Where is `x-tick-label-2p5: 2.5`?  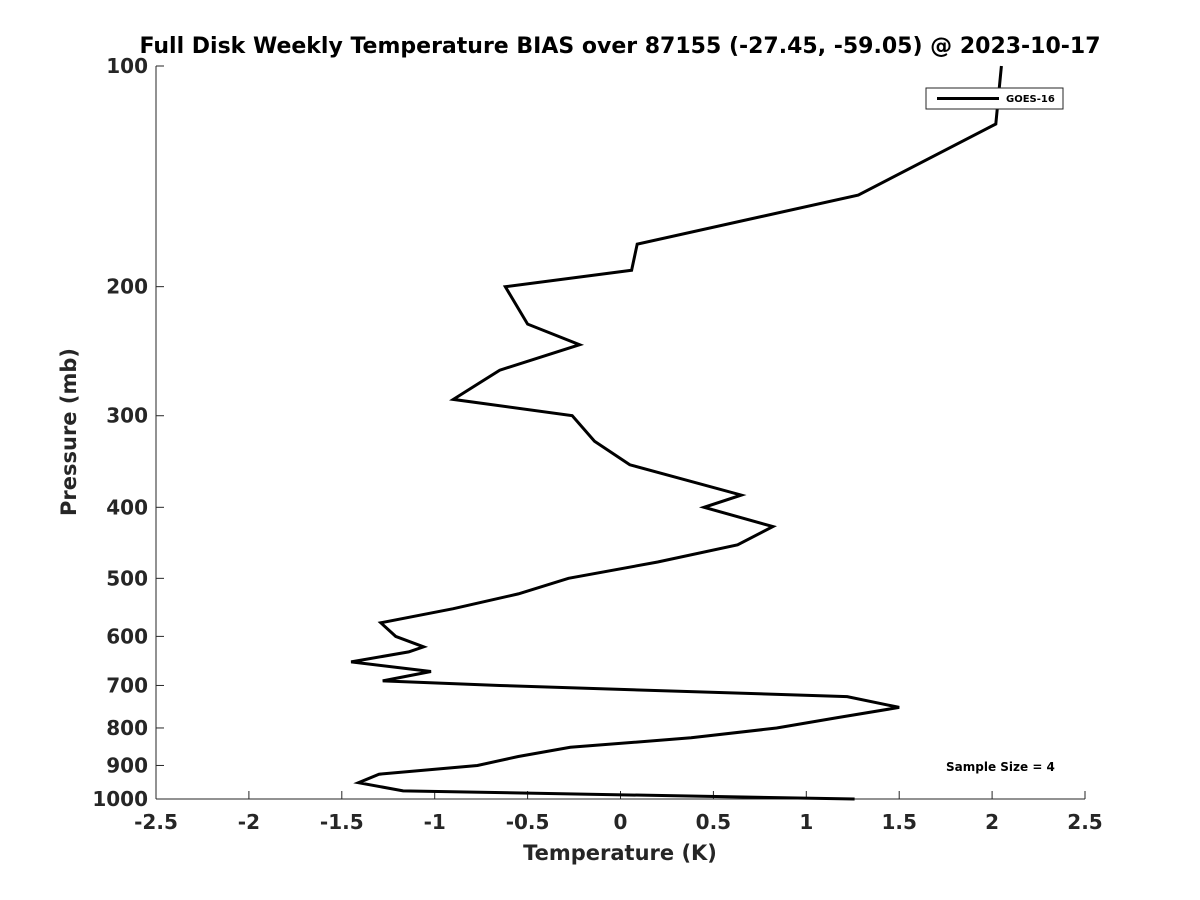 x-tick-label-2p5: 2.5 is located at coordinates (1084, 822).